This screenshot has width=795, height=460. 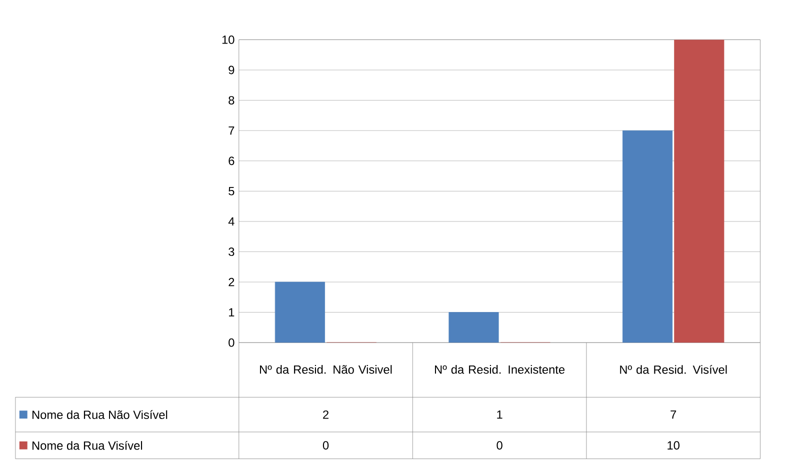 What do you see at coordinates (231, 130) in the screenshot?
I see `y-tick-label: 7` at bounding box center [231, 130].